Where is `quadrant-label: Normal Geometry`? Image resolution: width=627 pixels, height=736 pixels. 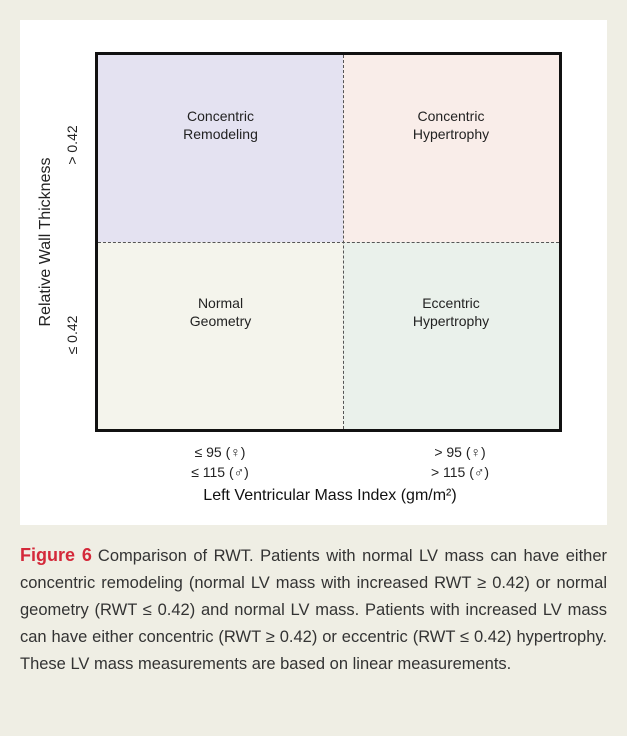
quadrant-label: Normal Geometry is located at coordinates (220, 312).